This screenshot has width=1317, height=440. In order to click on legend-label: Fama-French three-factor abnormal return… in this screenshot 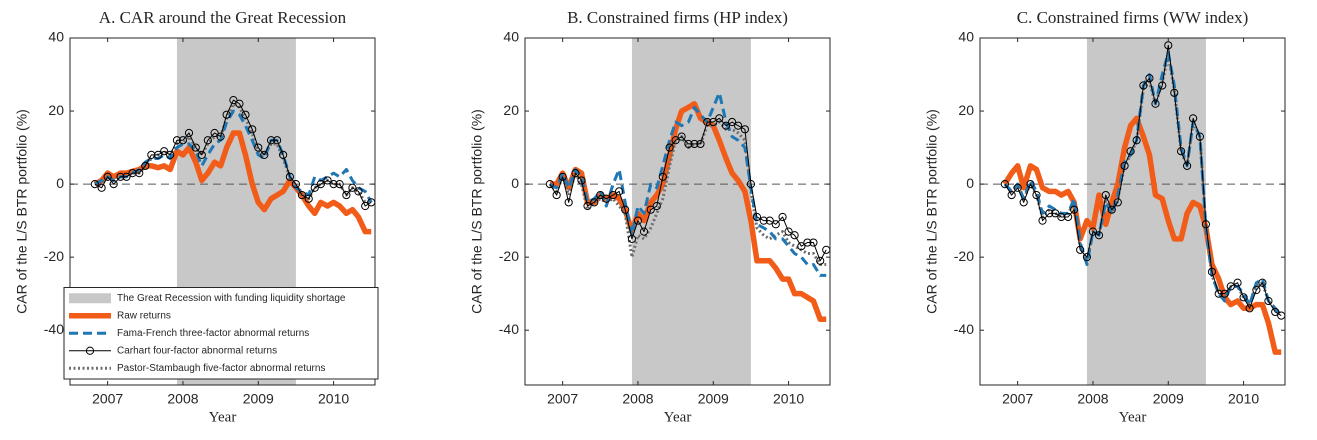, I will do `click(213, 333)`.